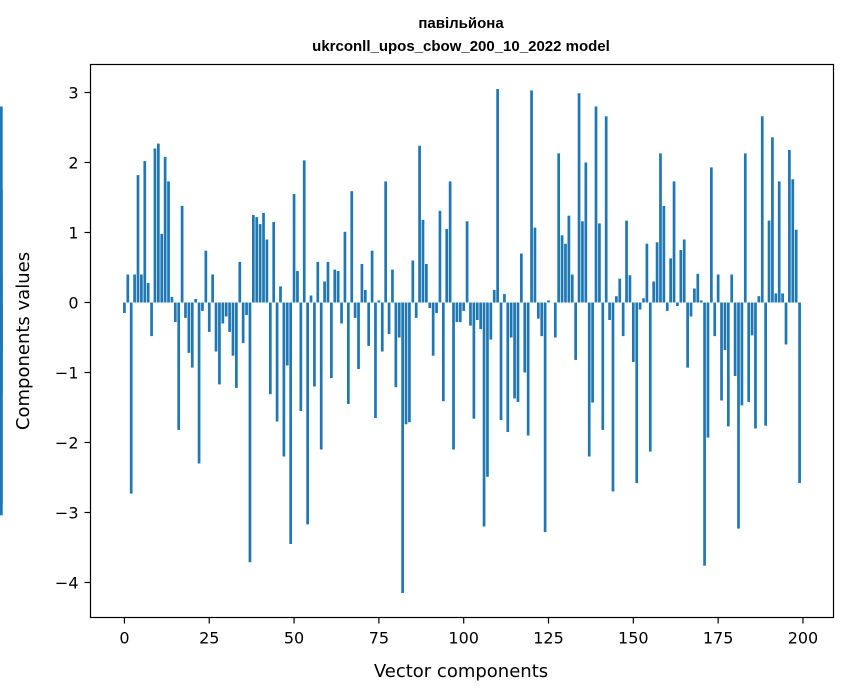 This screenshot has height=696, width=847. What do you see at coordinates (718, 638) in the screenshot?
I see `x-tick-label: 175` at bounding box center [718, 638].